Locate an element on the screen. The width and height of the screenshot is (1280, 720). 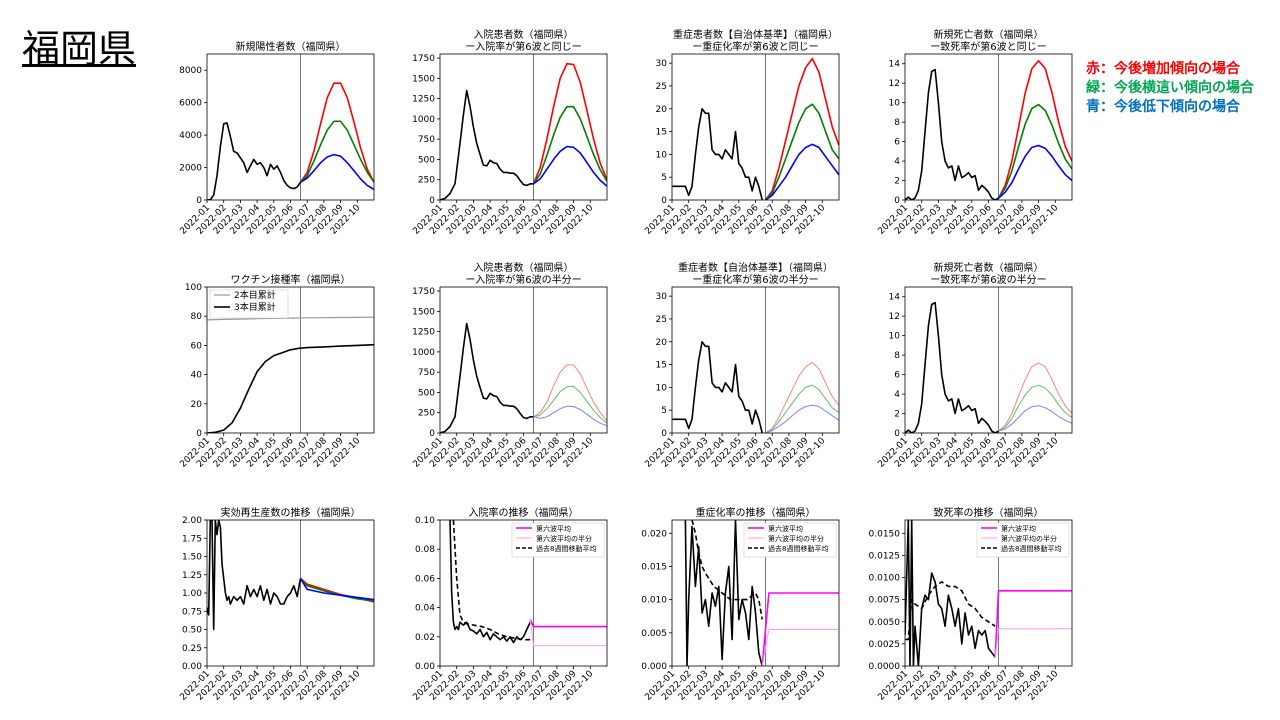
y-tick-label: 6 is located at coordinates (897, 143).